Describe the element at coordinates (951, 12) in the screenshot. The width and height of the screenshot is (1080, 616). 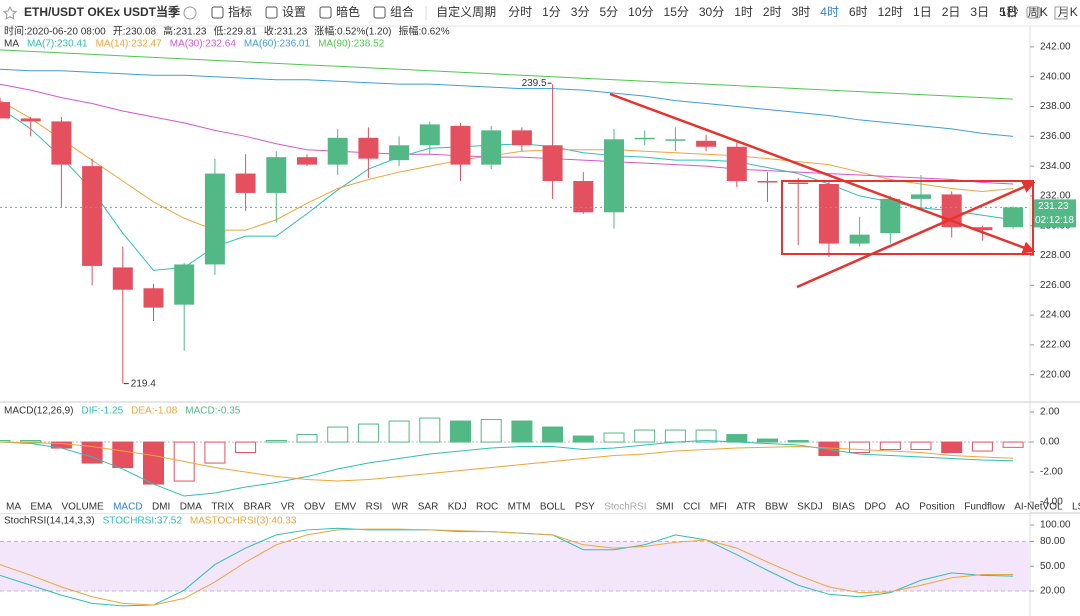
I see `period-button: 2日` at that location.